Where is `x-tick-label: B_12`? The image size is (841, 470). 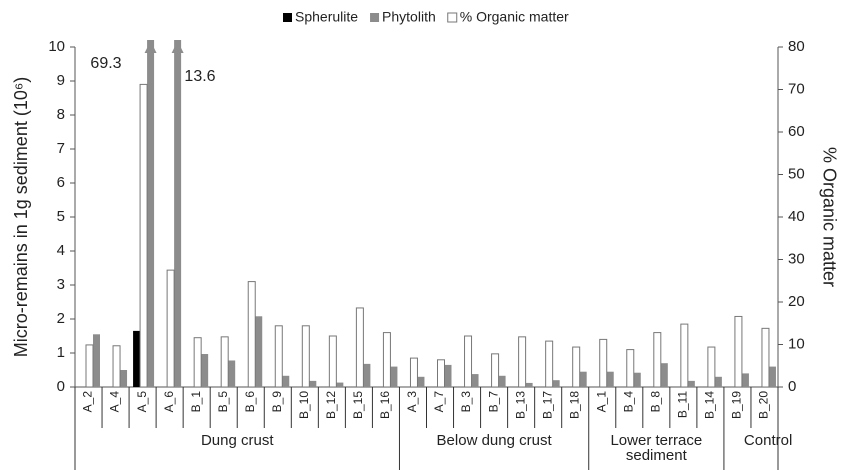
x-tick-label: B_12 is located at coordinates (331, 405).